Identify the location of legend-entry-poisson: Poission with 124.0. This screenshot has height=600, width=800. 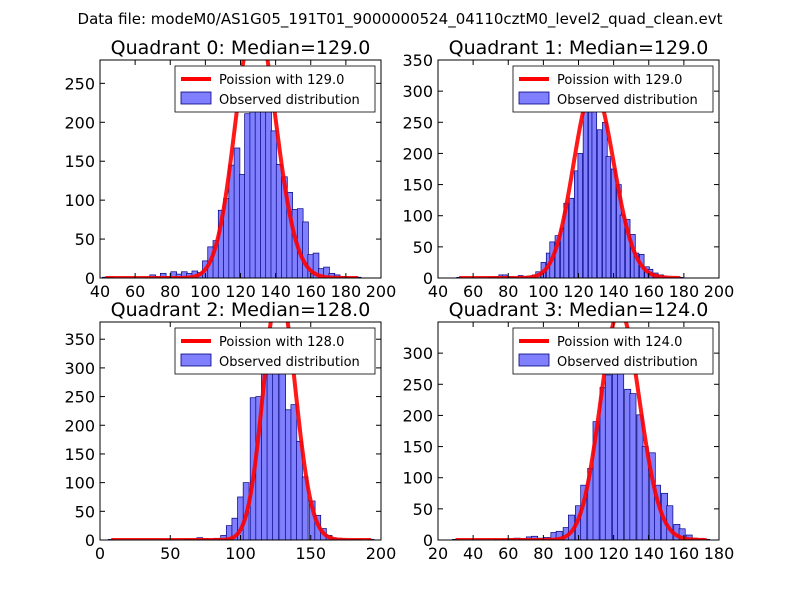
(619, 342).